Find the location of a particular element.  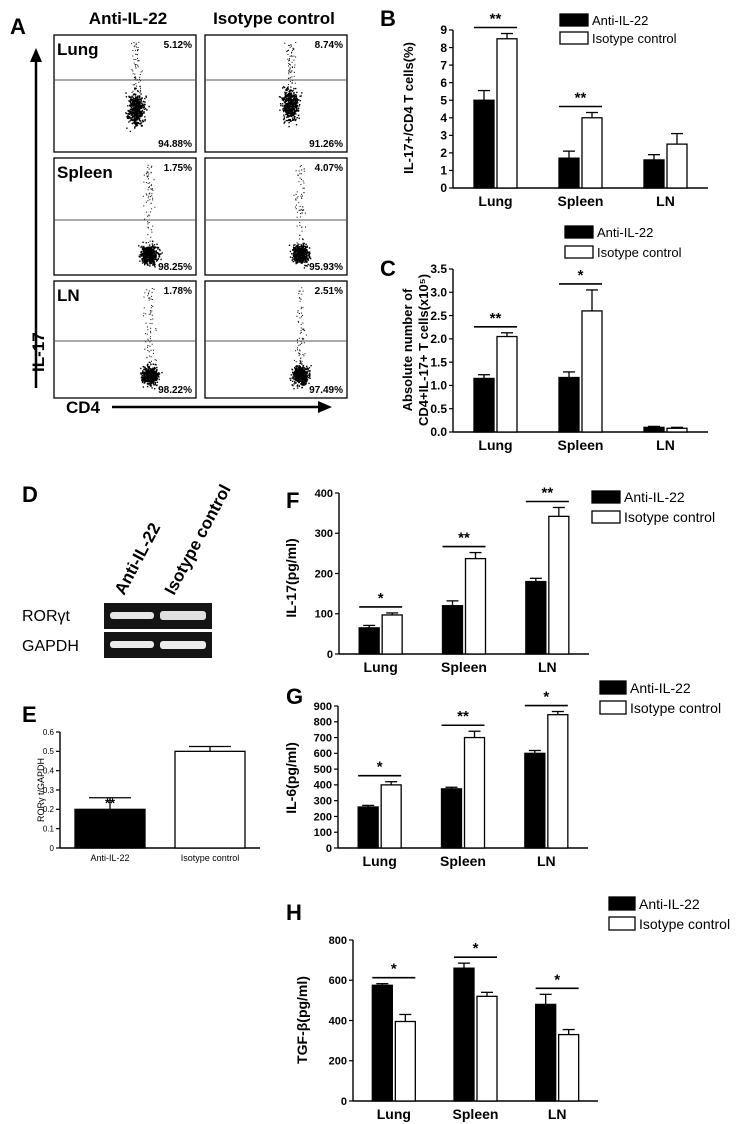

flow-plot-lung-iso: 8.74% 91.26% is located at coordinates (276, 93).